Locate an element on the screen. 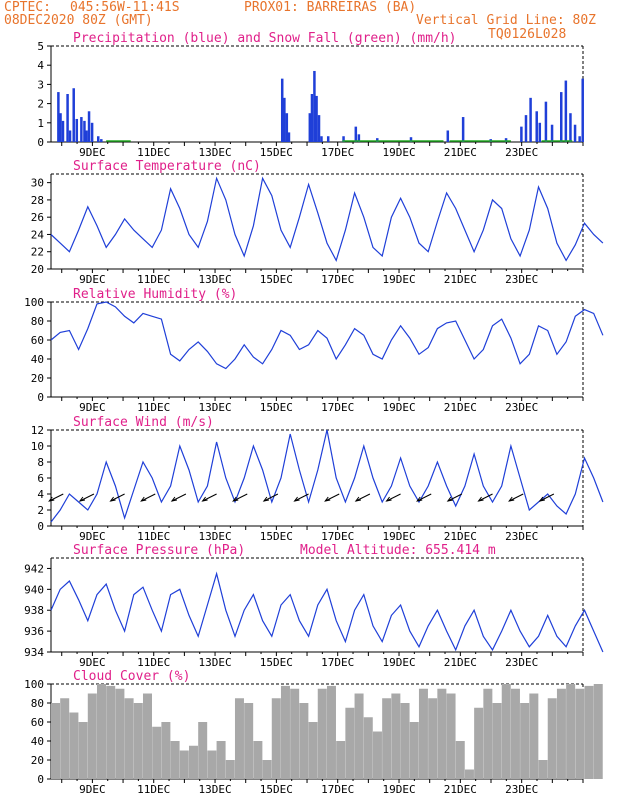  panel-4-ytick-label: 10 is located at coordinates (37, 446).